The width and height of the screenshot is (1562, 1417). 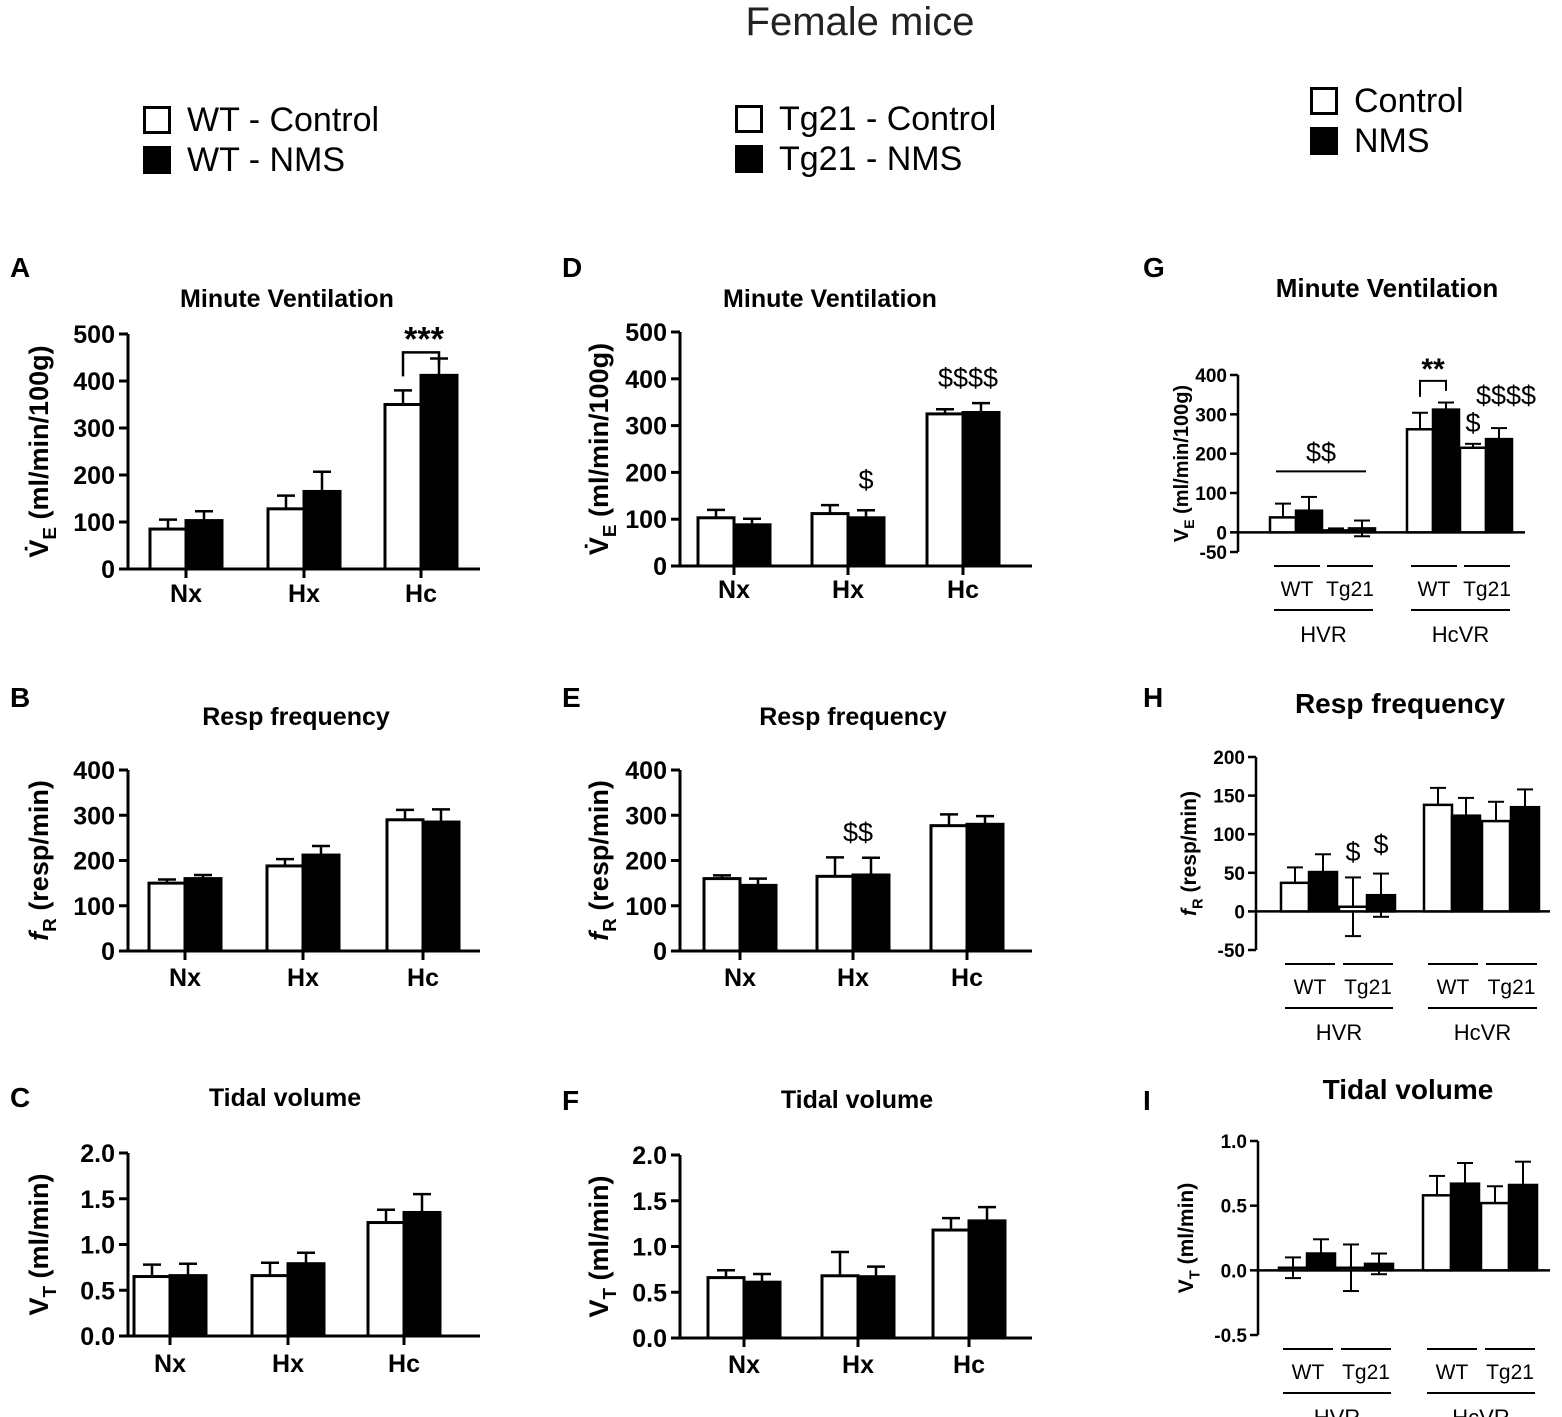 What do you see at coordinates (1366, 1372) in the screenshot?
I see `panel-i-subgroup-label: Tg21` at bounding box center [1366, 1372].